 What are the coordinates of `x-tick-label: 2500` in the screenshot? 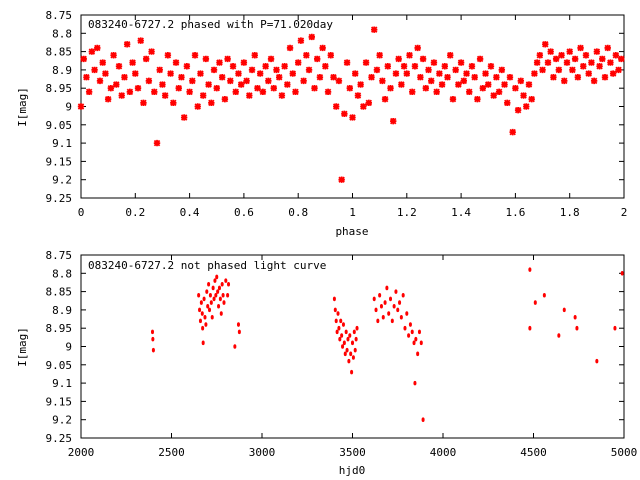 It's located at (171, 452).